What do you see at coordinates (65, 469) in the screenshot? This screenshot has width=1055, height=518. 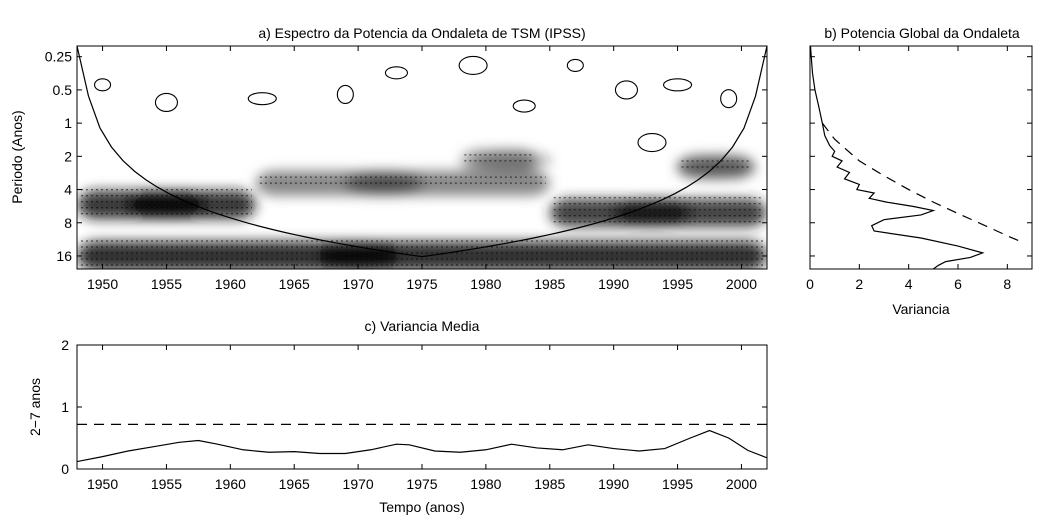 I see `y-tick-label: 0` at bounding box center [65, 469].